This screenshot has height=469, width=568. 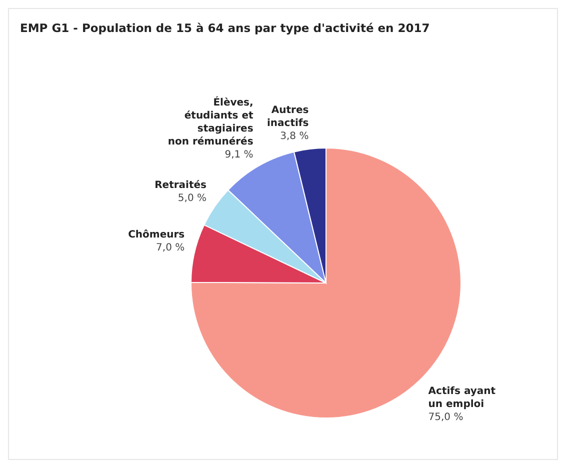 I want to click on chart-title: EMP G1 - Population de 15 à 64 ans par type d'activité en 2017, so click(x=225, y=28).